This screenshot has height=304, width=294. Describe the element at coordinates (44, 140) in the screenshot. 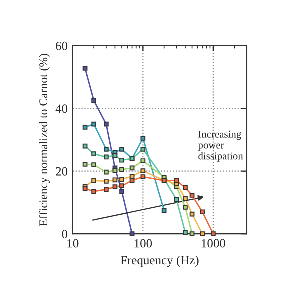

I see `y-axis-title: Efficiency normalized to Carnot (%)` at that location.